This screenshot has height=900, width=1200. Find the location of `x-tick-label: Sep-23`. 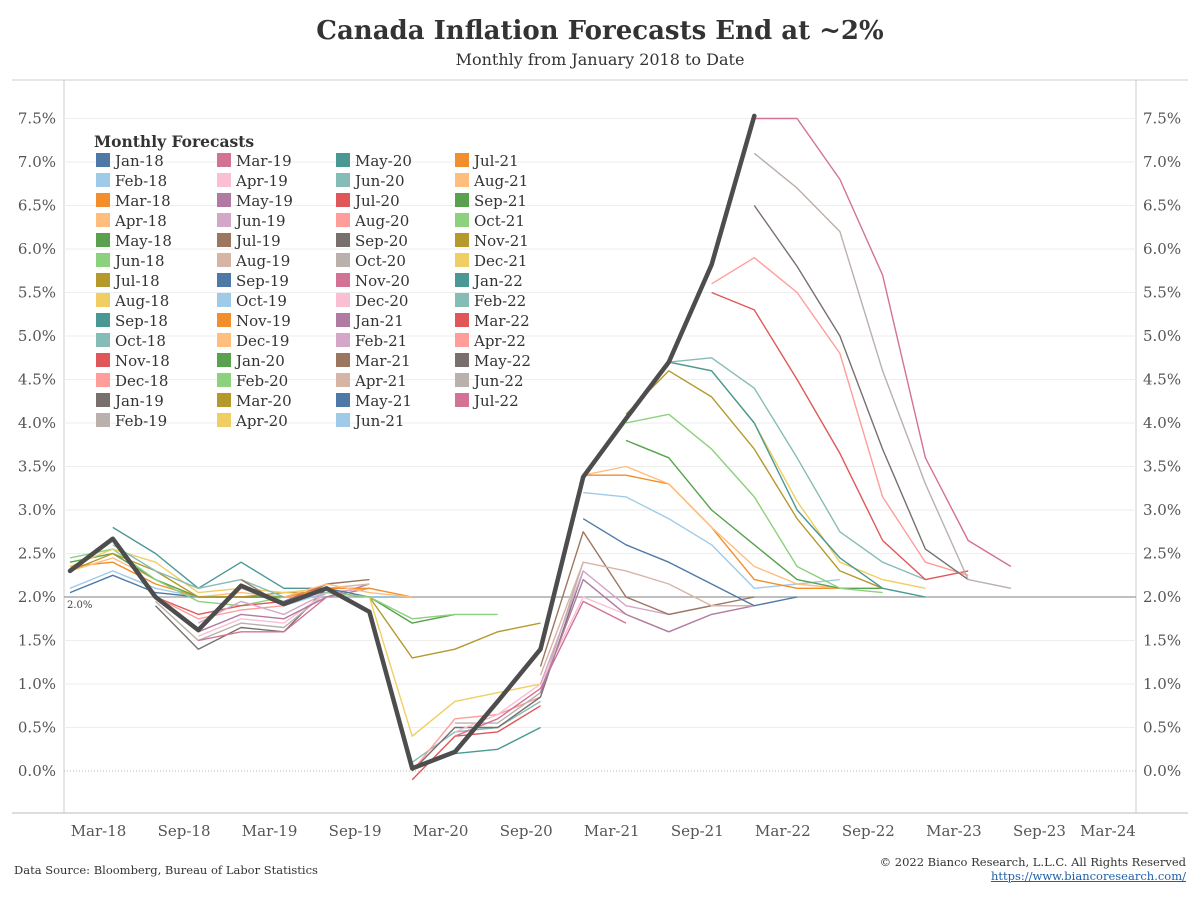

x-tick-label: Sep-23 is located at coordinates (1039, 831).